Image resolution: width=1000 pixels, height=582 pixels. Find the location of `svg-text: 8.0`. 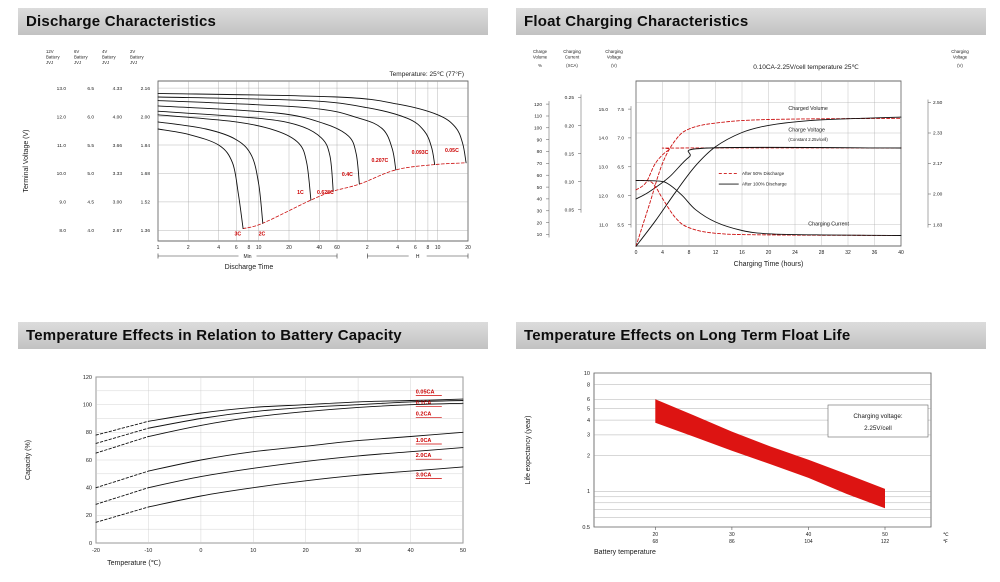

svg-text: 8.0 is located at coordinates (62, 231).